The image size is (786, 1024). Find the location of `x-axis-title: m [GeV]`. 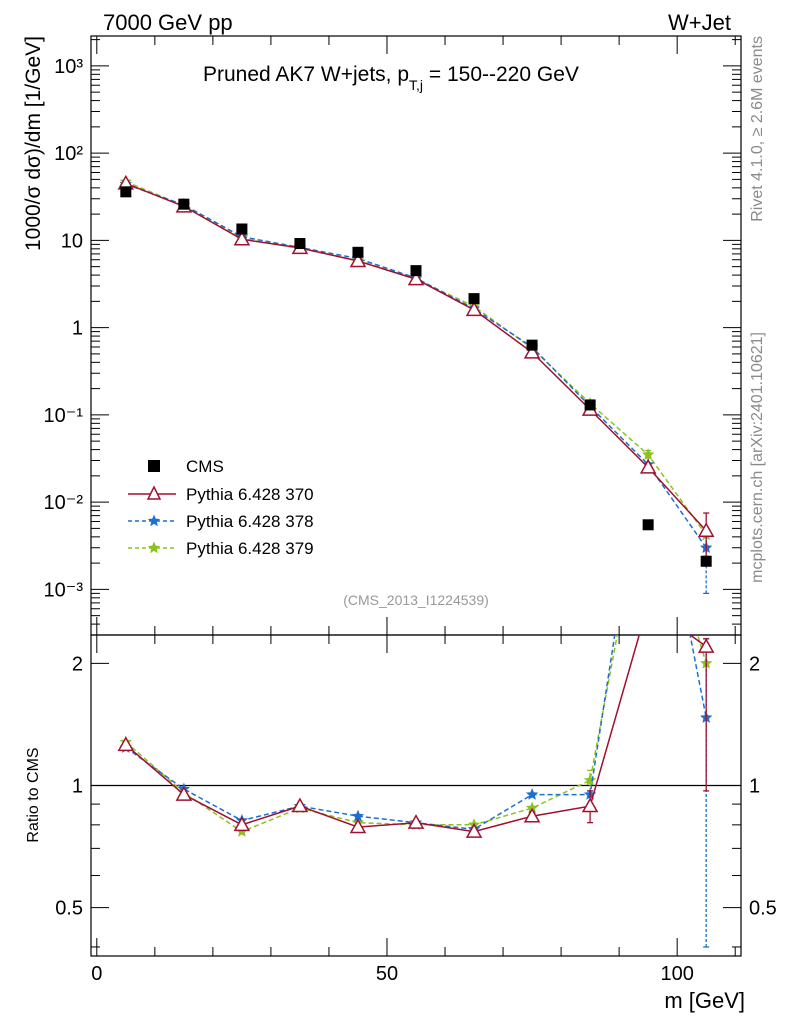

x-axis-title: m [GeV] is located at coordinates (704, 1000).